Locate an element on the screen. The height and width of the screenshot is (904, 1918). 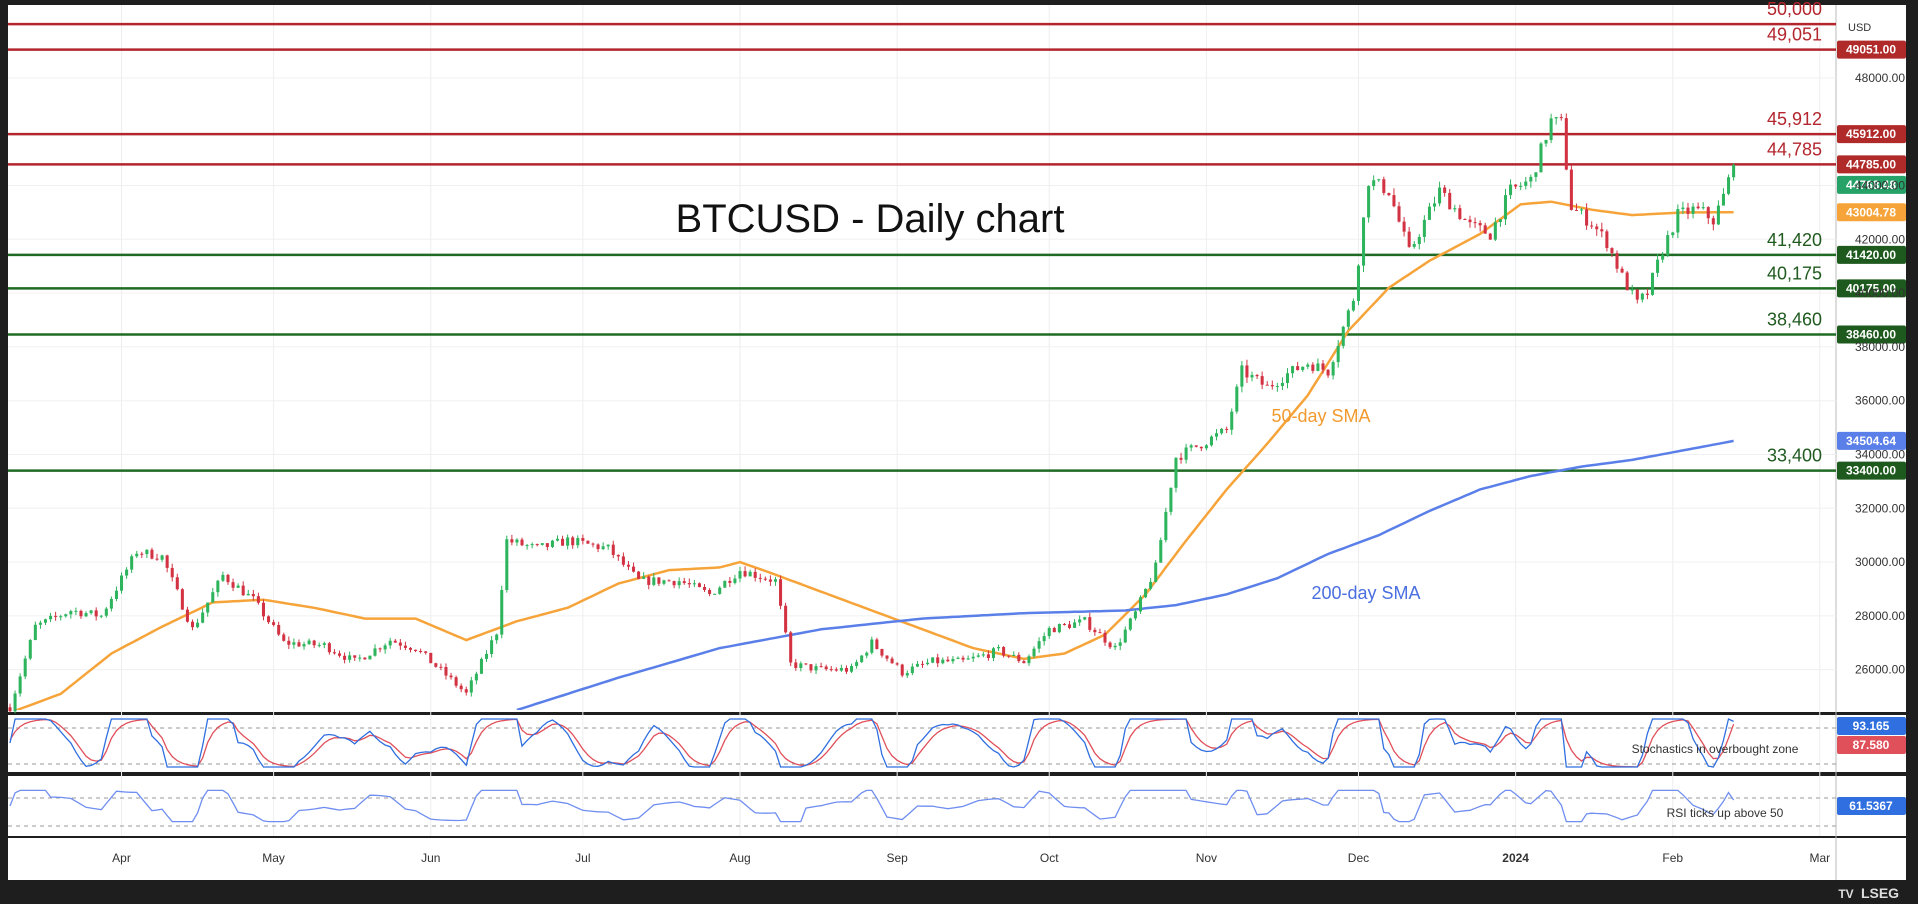
x-tick-label: Aug is located at coordinates (739, 858).